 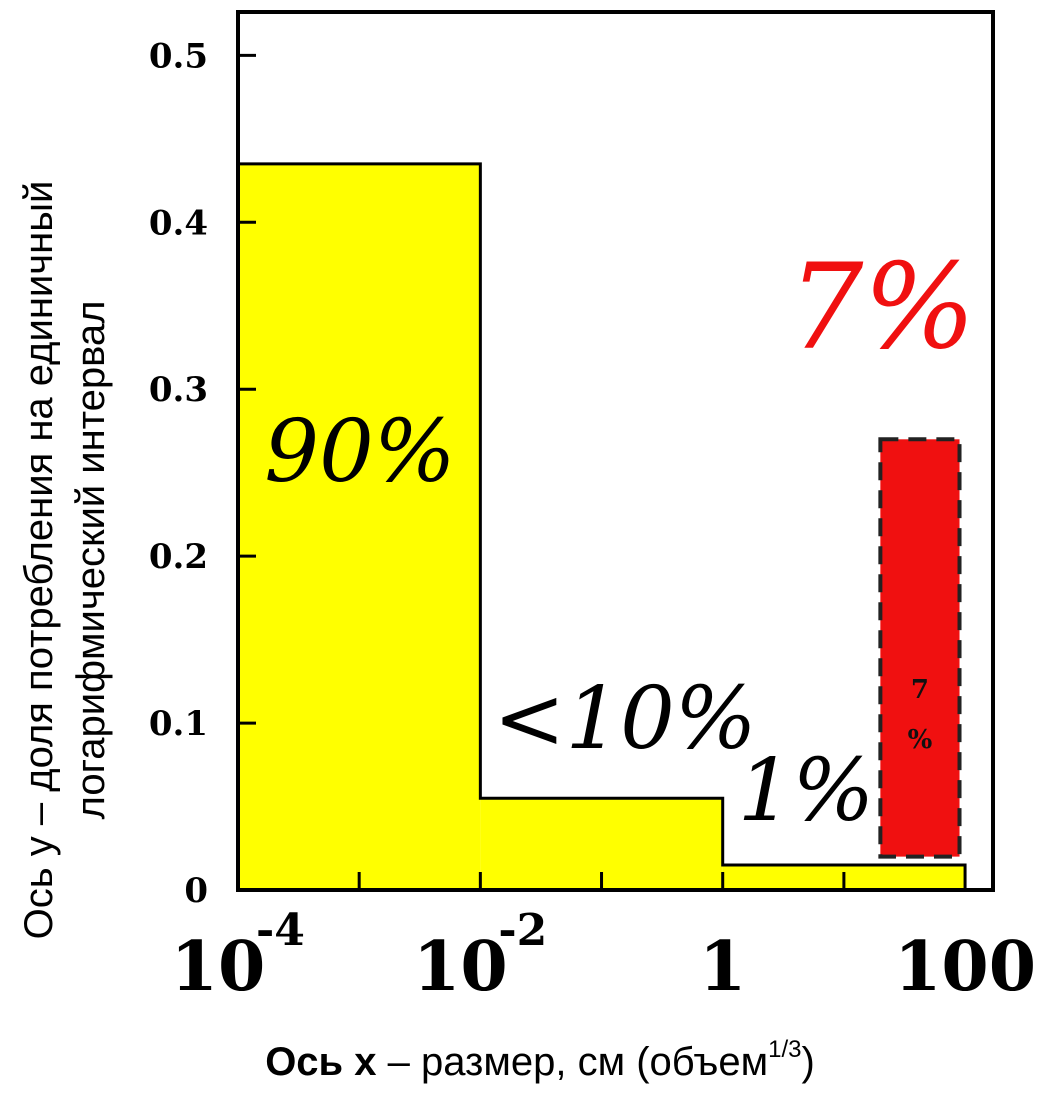 I want to click on bin-label-2: 1%, so click(x=806, y=791).